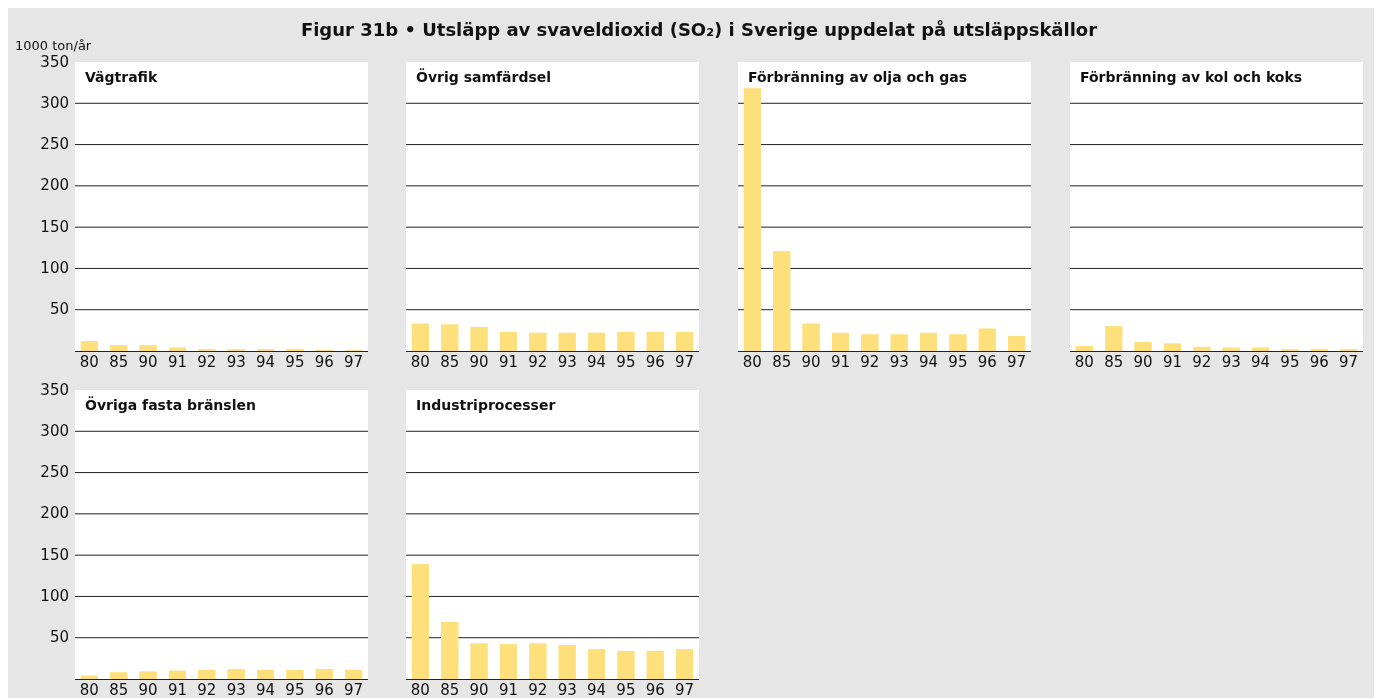 This screenshot has height=698, width=1382. Describe the element at coordinates (484, 76) in the screenshot. I see `text: Övrig samfärdsel` at that location.